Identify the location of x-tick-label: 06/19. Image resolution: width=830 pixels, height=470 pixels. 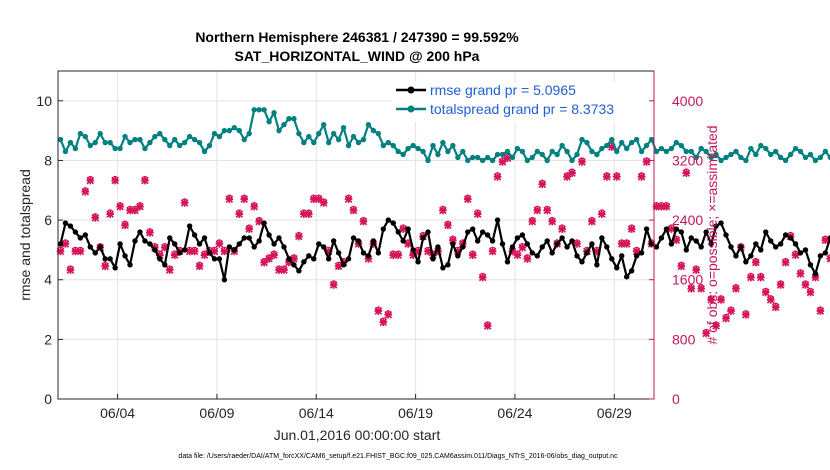
(415, 413).